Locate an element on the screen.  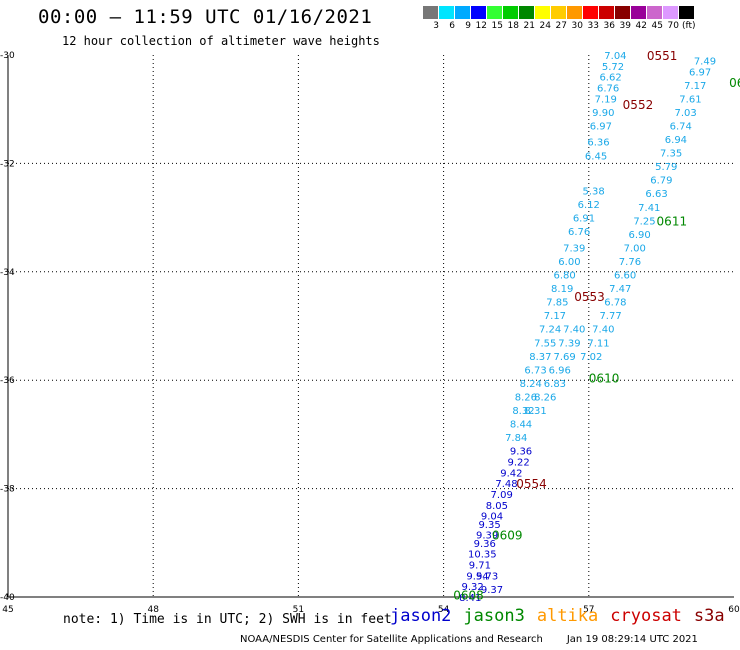
swh-label: 7.84 is located at coordinates (516, 438).